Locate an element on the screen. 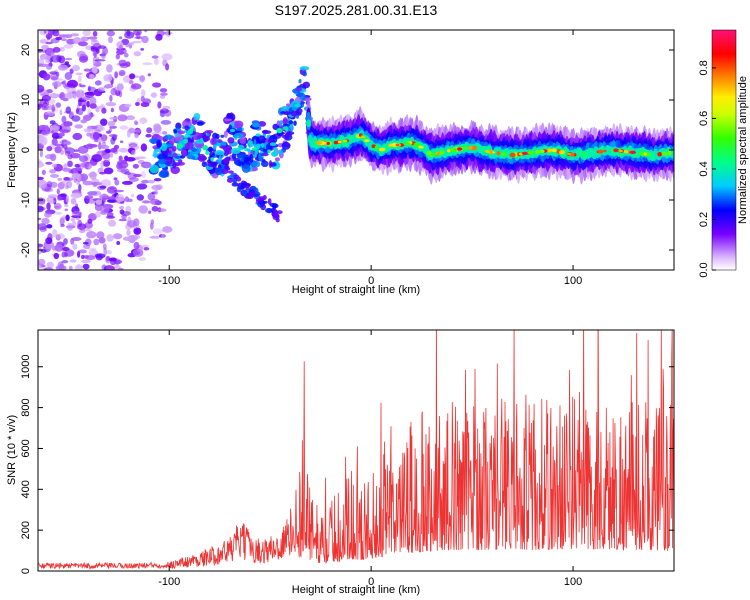 The image size is (750, 600). y-tick-label: 0 is located at coordinates (26, 150).